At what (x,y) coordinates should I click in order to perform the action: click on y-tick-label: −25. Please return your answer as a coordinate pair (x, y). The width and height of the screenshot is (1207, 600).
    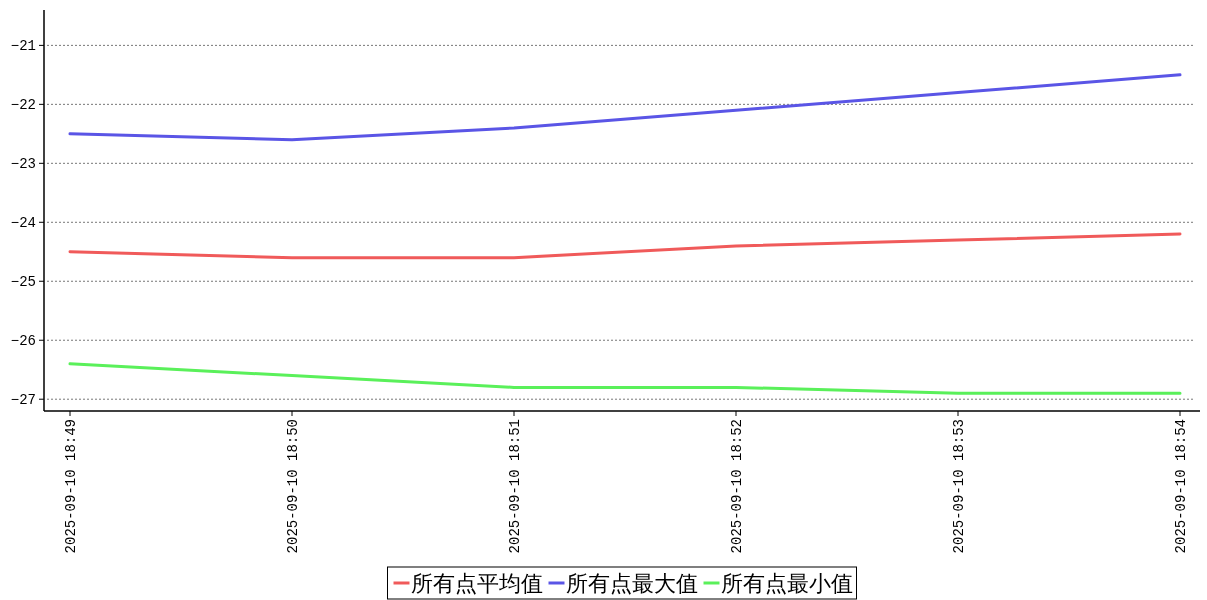
    Looking at the image, I should click on (23, 282).